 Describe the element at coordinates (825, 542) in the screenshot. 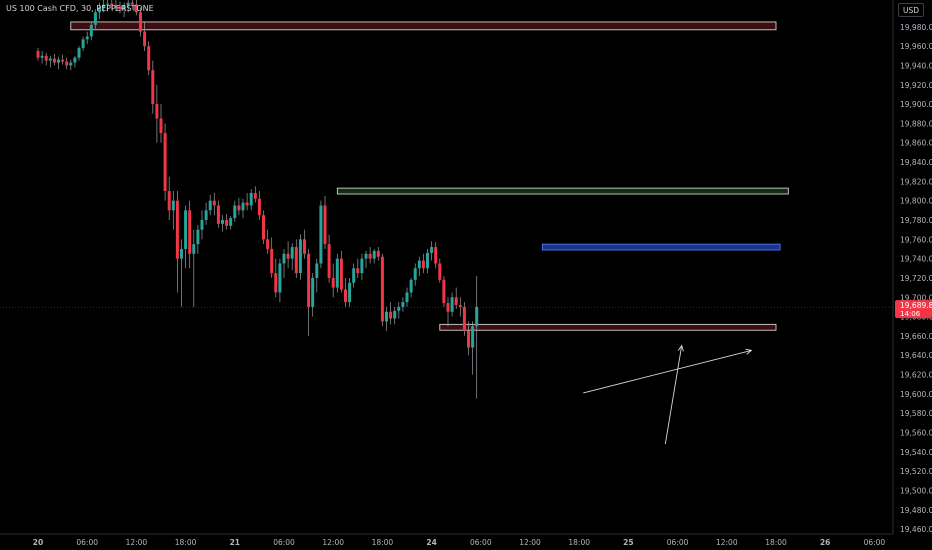

I see `x-tick-label: 26` at that location.